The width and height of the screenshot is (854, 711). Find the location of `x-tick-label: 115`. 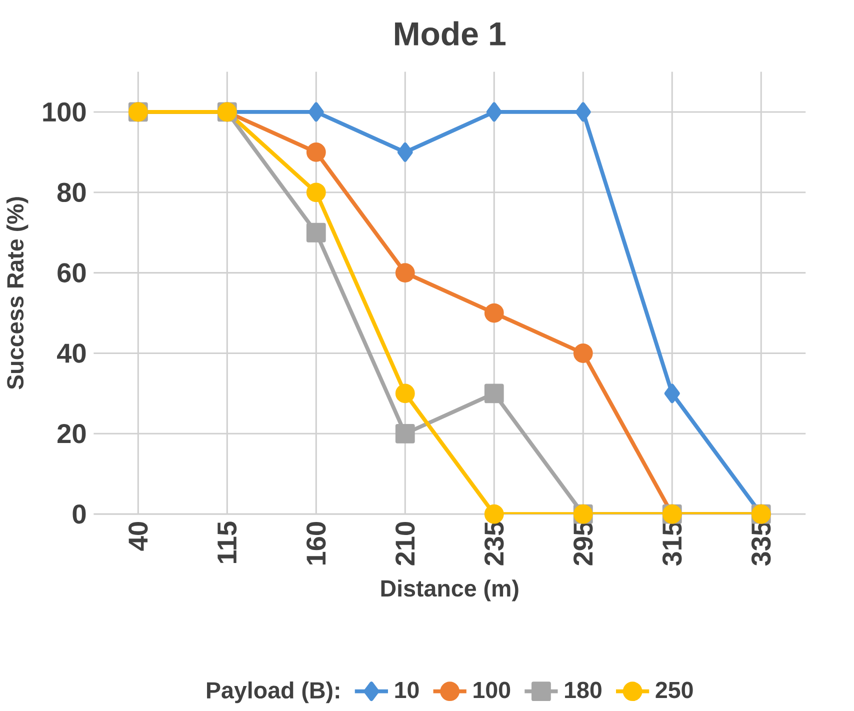

x-tick-label: 115 is located at coordinates (227, 543).